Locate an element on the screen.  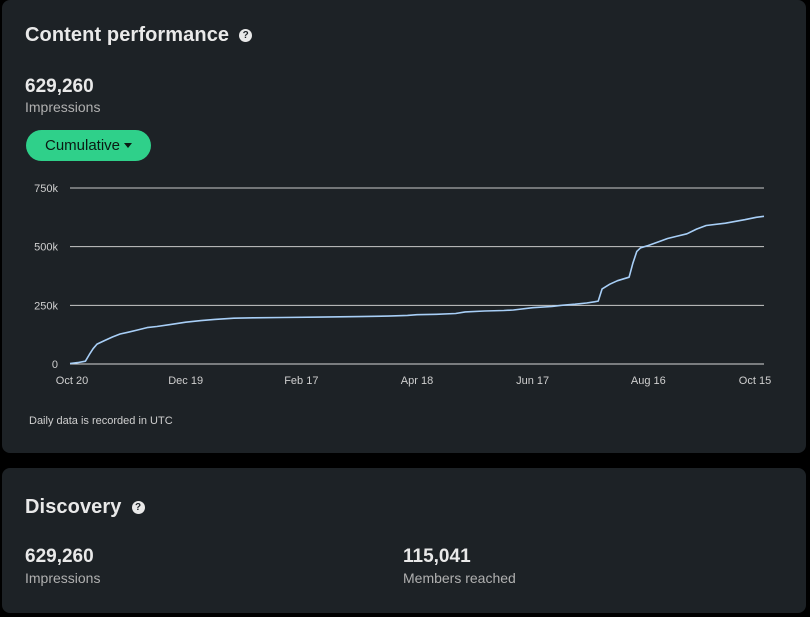
x-tick-label: Aug 16 is located at coordinates (648, 381).